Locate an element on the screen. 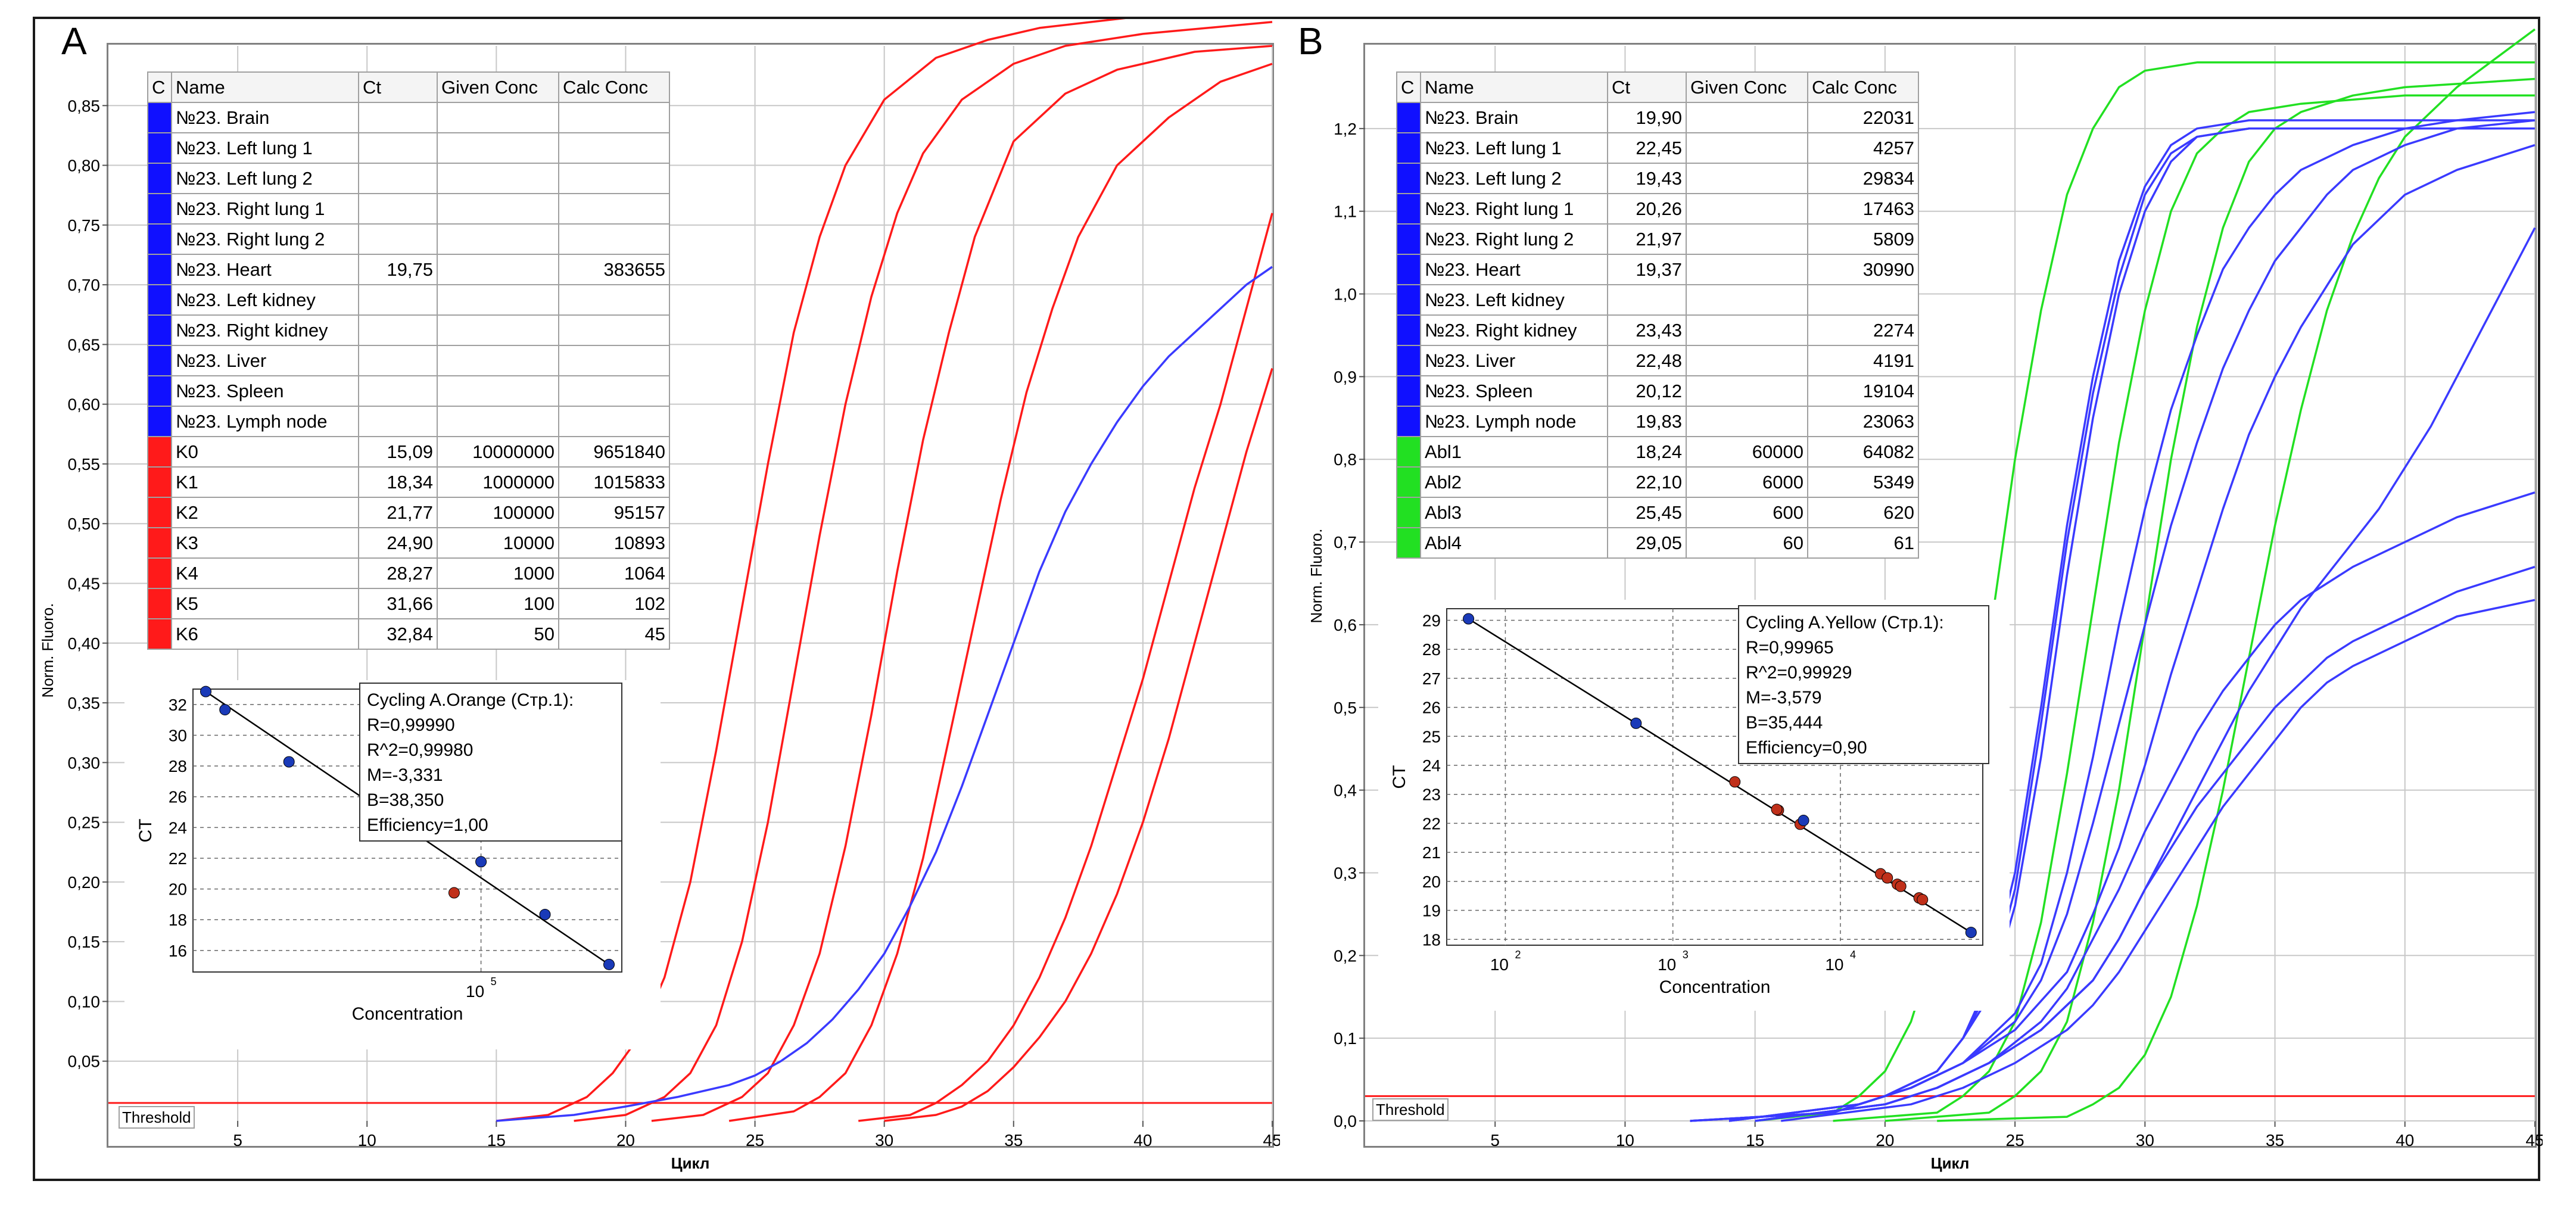  cell-ct: 23,43 is located at coordinates (1647, 330).